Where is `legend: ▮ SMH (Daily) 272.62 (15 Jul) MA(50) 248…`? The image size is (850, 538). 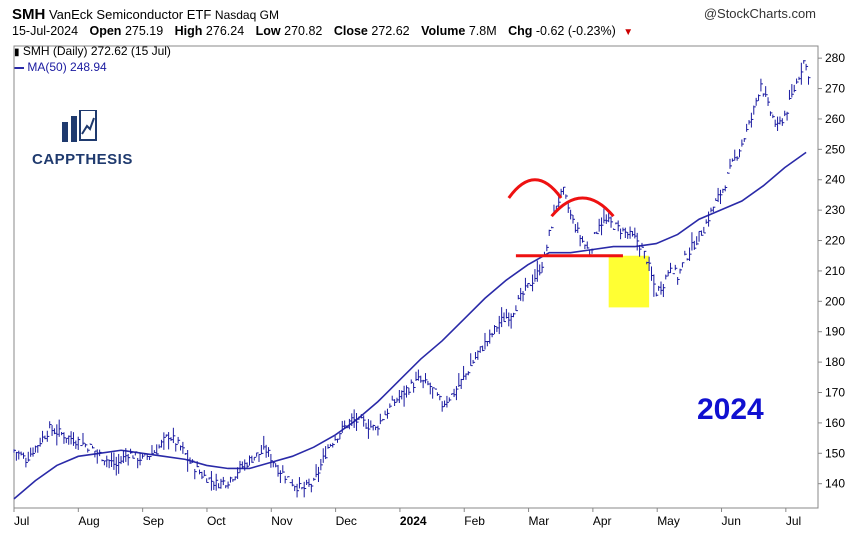 legend: ▮ SMH (Daily) 272.62 (15 Jul) MA(50) 248… is located at coordinates (92, 59).